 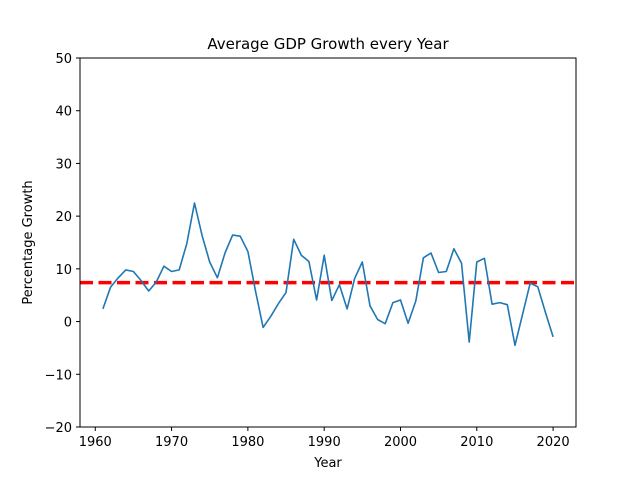 What do you see at coordinates (63, 164) in the screenshot?
I see `y-tick-label: 30` at bounding box center [63, 164].